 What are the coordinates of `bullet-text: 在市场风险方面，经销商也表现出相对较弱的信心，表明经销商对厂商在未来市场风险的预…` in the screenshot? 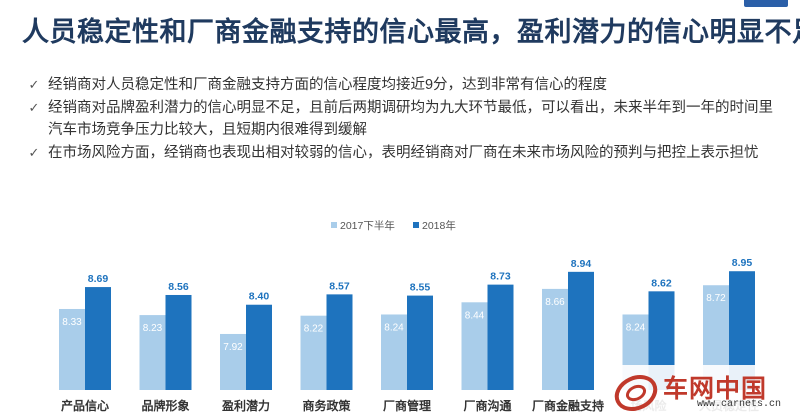 It's located at (403, 153).